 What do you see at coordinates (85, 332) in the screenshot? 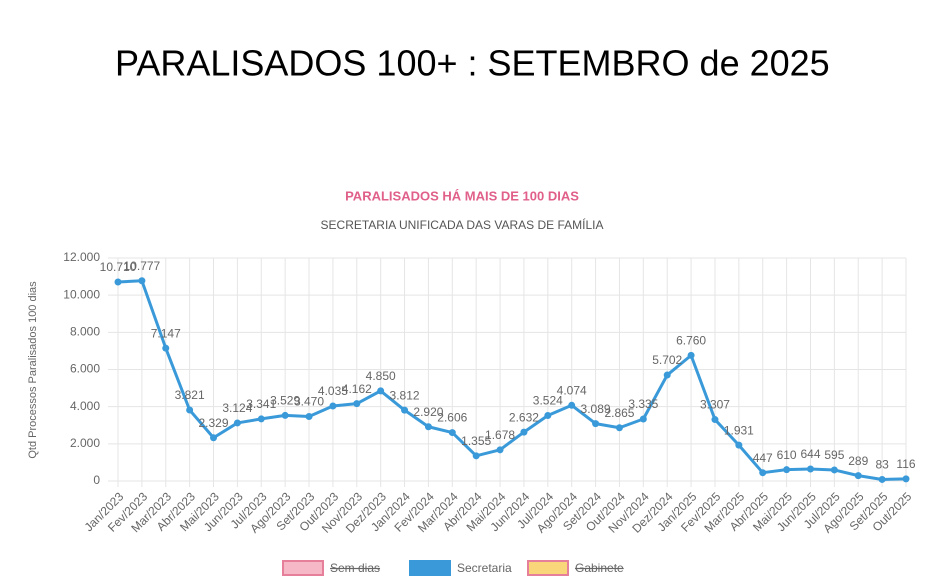
I see `y-tick-label: 8.000` at bounding box center [85, 332].